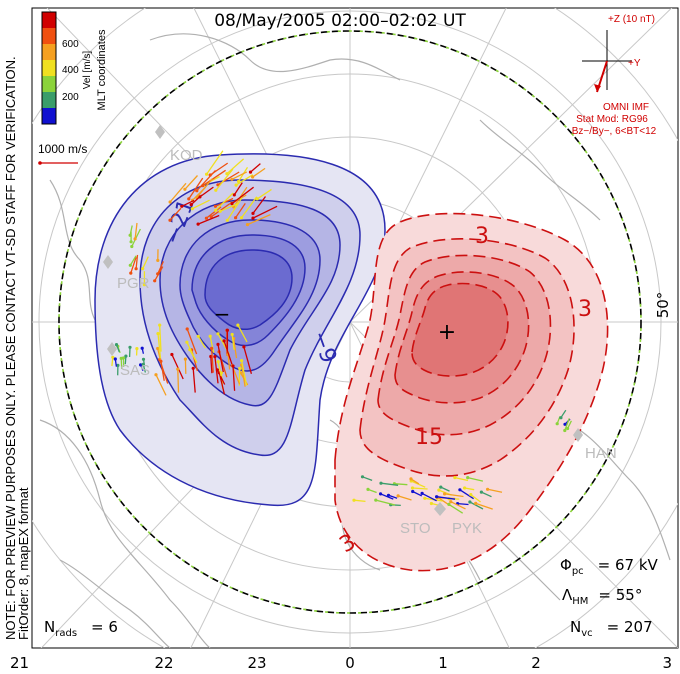 This screenshot has height=674, width=680. What do you see at coordinates (663, 305) in the screenshot?
I see `latitude-label: 50°` at bounding box center [663, 305].